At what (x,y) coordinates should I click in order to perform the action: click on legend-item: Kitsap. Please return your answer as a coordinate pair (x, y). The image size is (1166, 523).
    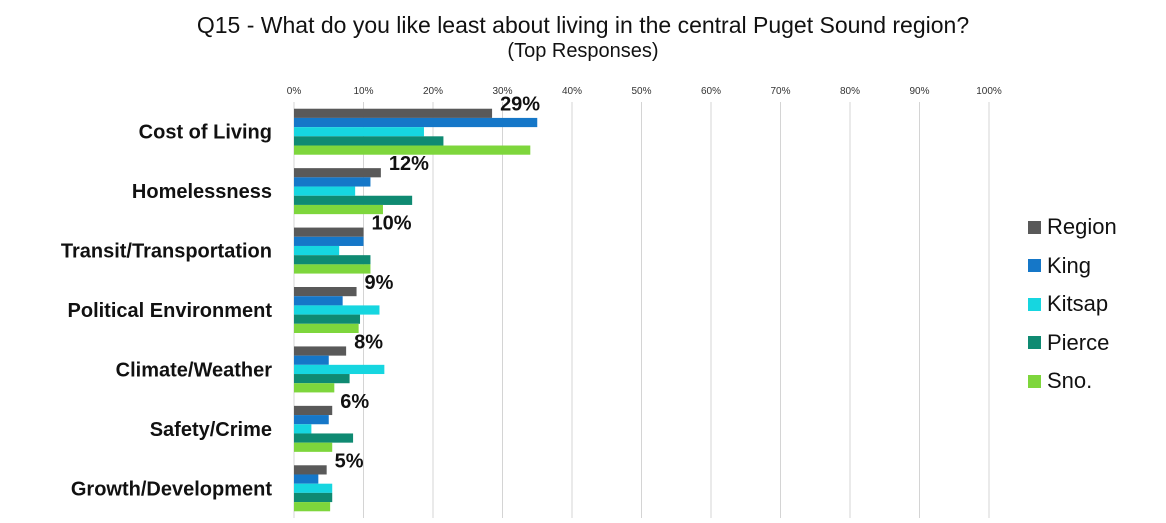
    Looking at the image, I should click on (1072, 304).